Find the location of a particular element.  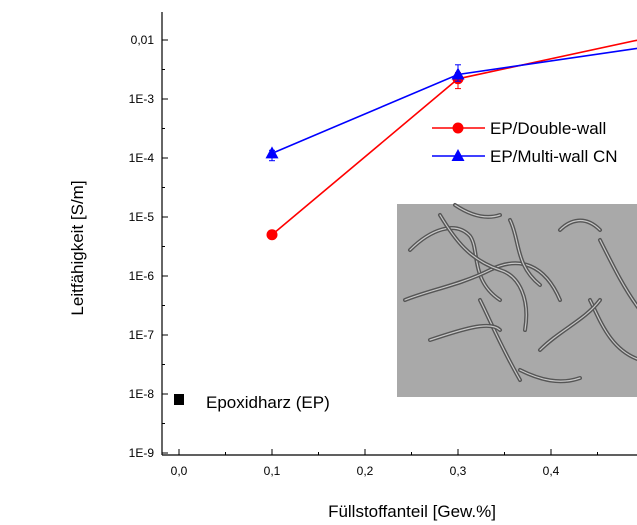

y-tick-label: 1E-8 is located at coordinates (142, 394).